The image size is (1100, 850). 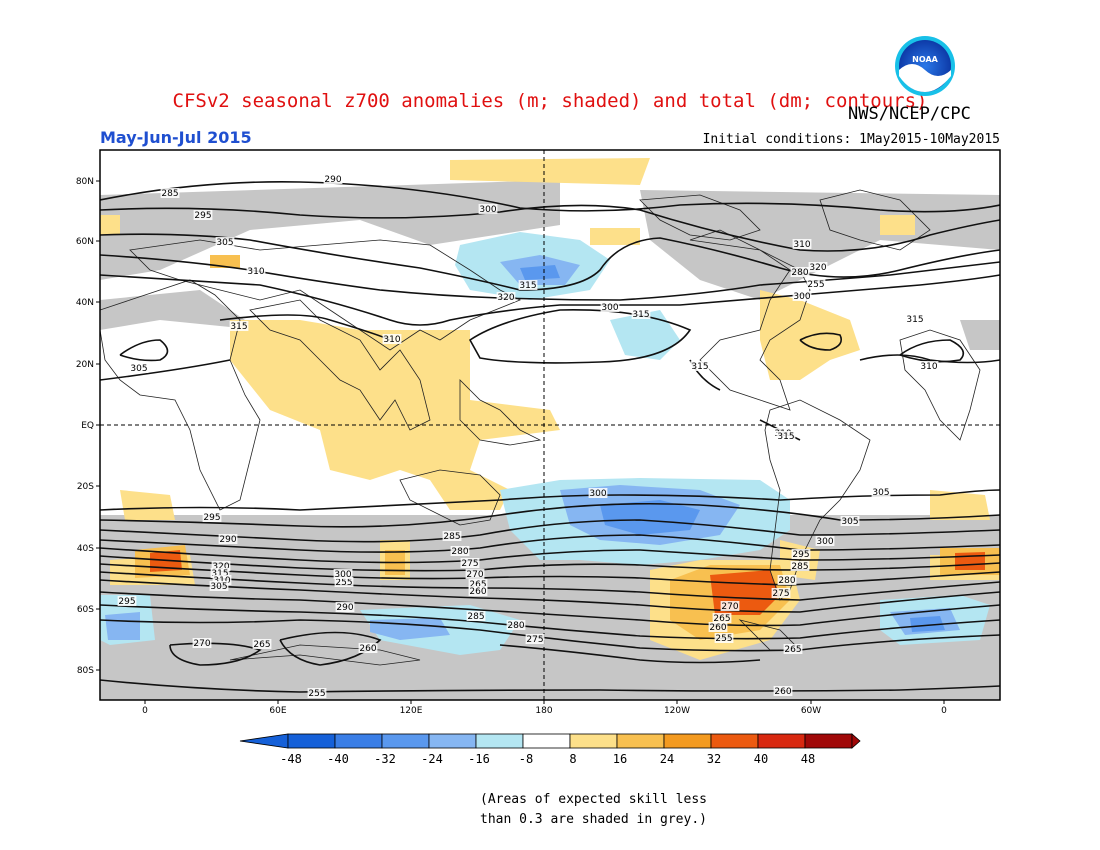 I want to click on colorbar-tick-label: -32, so click(x=385, y=759).